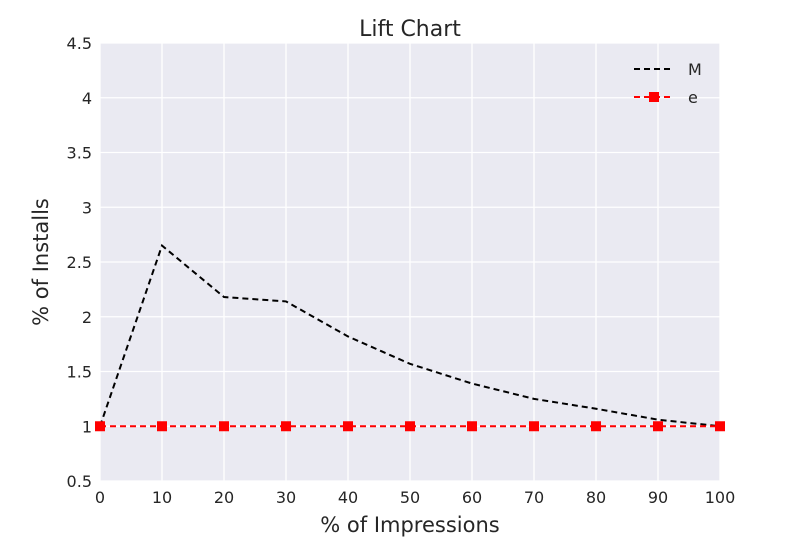 This screenshot has height=550, width=800. What do you see at coordinates (79, 43) in the screenshot?
I see `y-tick-label: 4.5` at bounding box center [79, 43].